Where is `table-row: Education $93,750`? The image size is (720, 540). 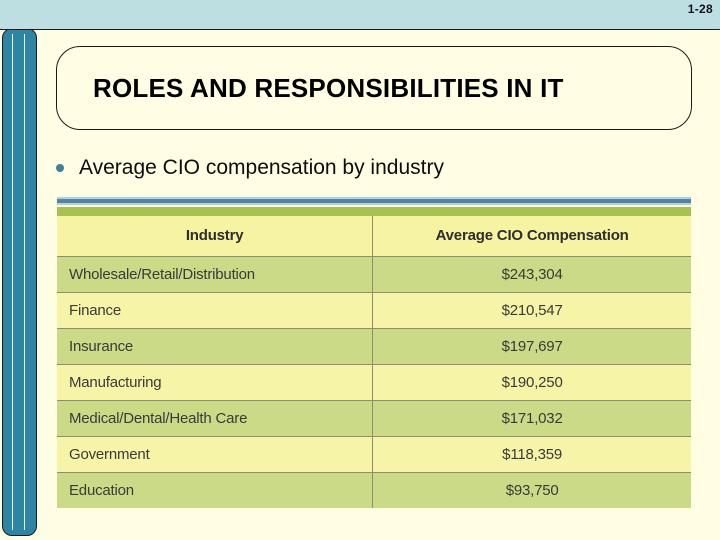
table-row: Education $93,750 is located at coordinates (374, 489).